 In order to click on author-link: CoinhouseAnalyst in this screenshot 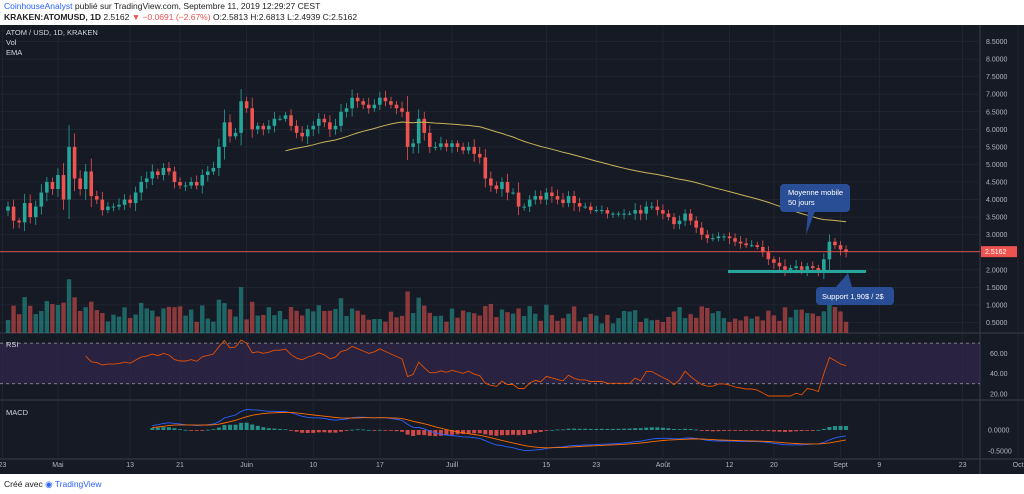, I will do `click(38, 6)`.